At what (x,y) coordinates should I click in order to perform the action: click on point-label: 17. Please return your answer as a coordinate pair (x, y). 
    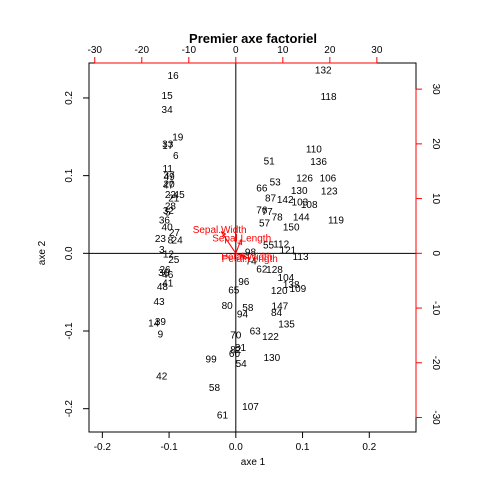
    Looking at the image, I should click on (168, 146).